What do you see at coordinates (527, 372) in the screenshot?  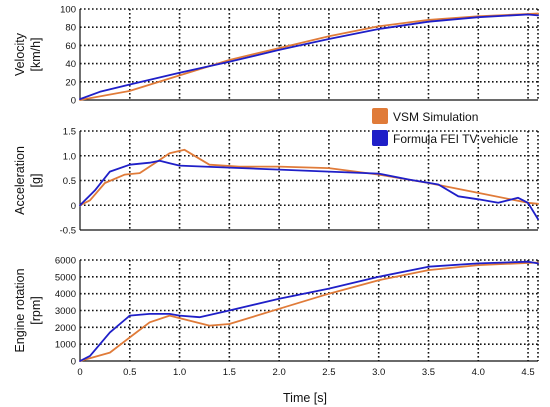 I see `x-tick-label: 4.5` at bounding box center [527, 372].